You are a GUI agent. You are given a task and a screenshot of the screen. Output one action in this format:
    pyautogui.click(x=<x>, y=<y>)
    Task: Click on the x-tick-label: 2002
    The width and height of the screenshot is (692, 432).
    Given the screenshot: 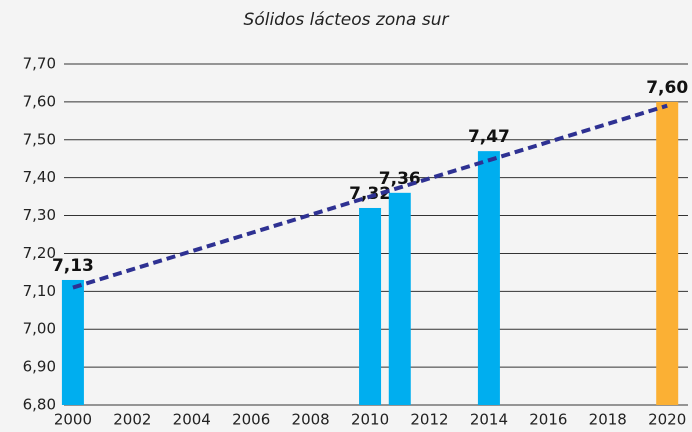 What is the action you would take?
    pyautogui.click(x=132, y=420)
    